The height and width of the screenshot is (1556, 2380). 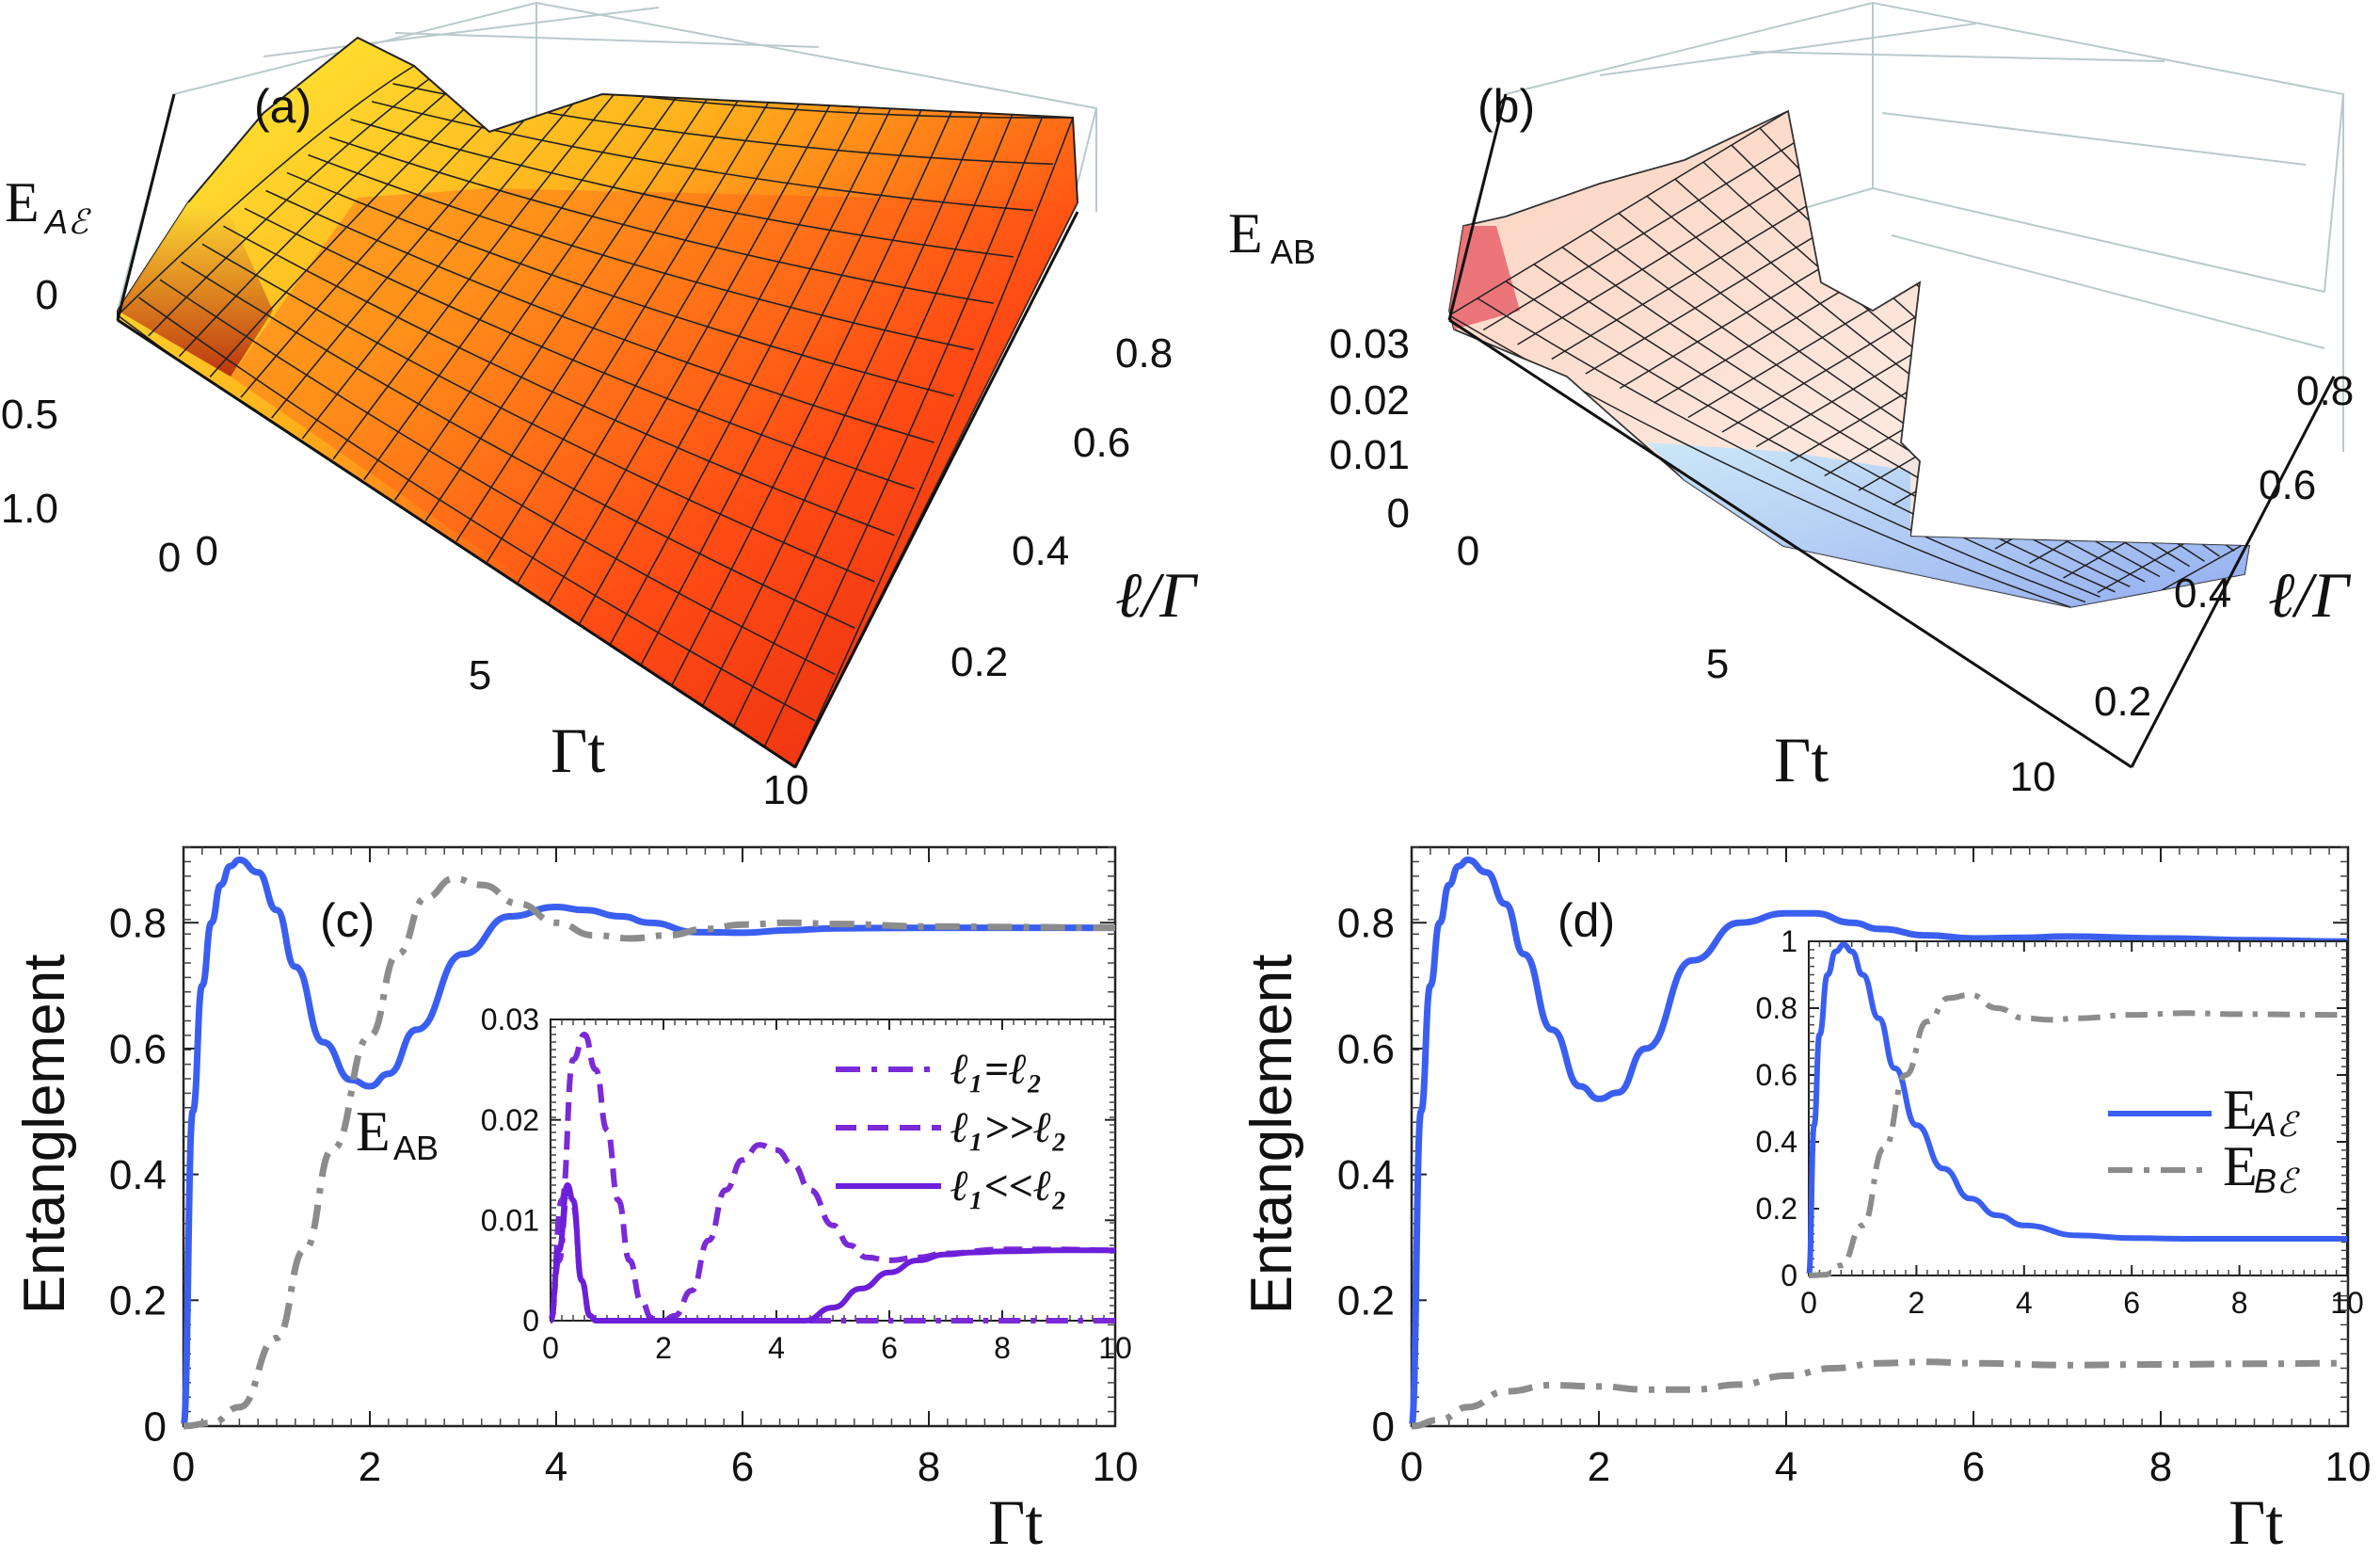 What do you see at coordinates (282, 106) in the screenshot?
I see `panel-a-label: (a)` at bounding box center [282, 106].